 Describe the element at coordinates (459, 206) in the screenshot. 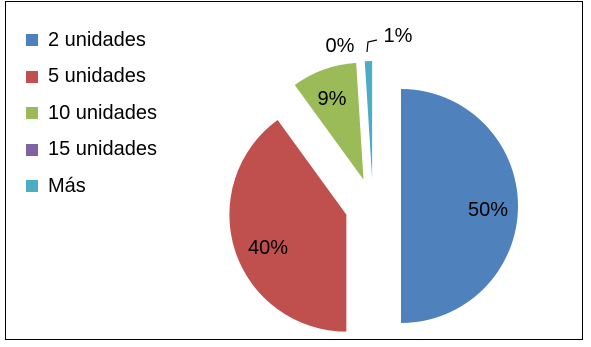

I see `pie-slice-2-unidades` at that location.